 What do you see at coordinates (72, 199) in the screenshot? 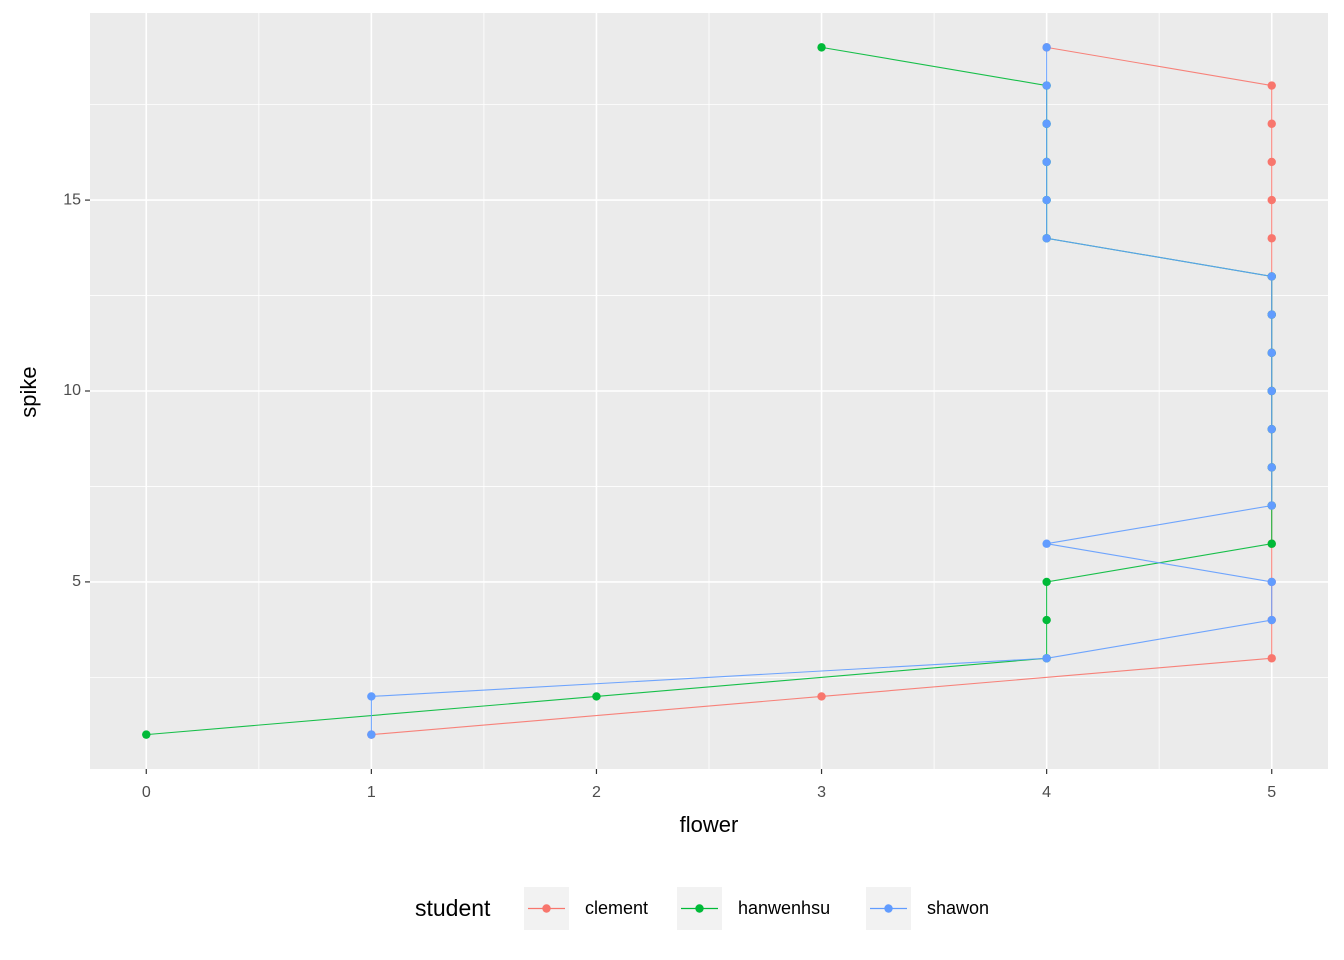
I see `y-tick-label: 15` at bounding box center [72, 199].